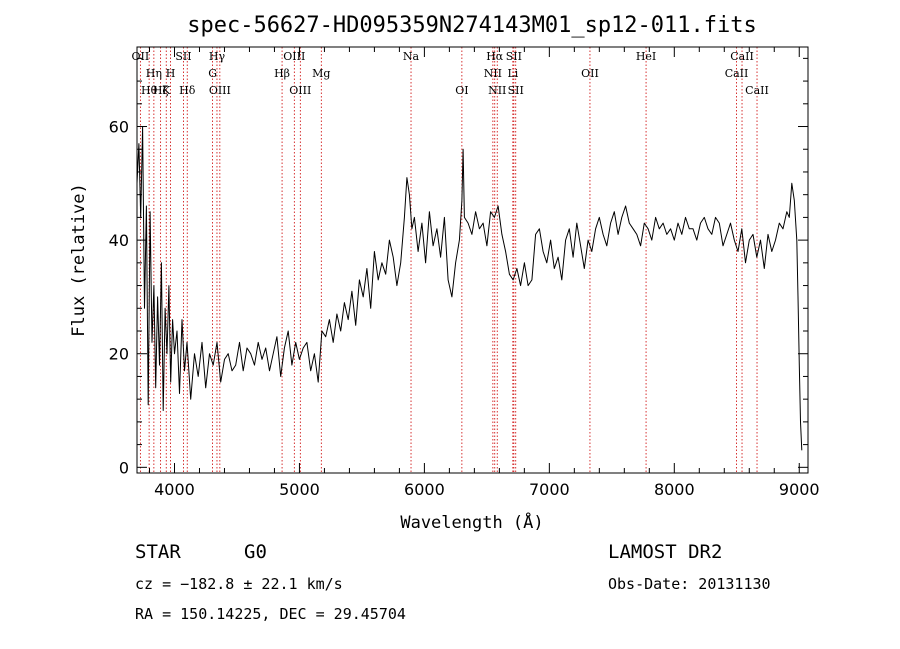 This screenshot has height=649, width=900. What do you see at coordinates (471, 522) in the screenshot?
I see `x-axis-label: Wavelength (Å)` at bounding box center [471, 522].